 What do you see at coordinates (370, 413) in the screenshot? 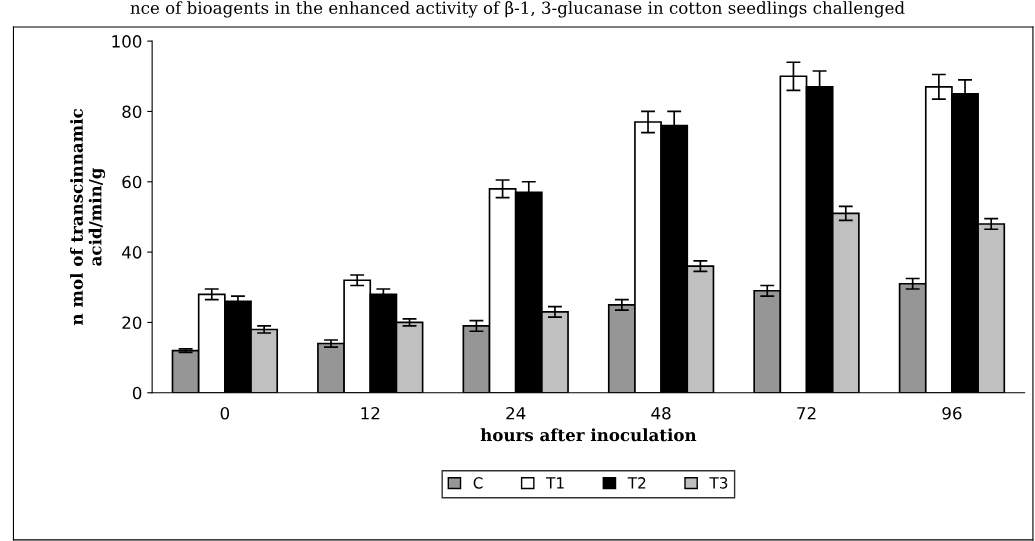
I see `x-tick-label: 12` at bounding box center [370, 413].